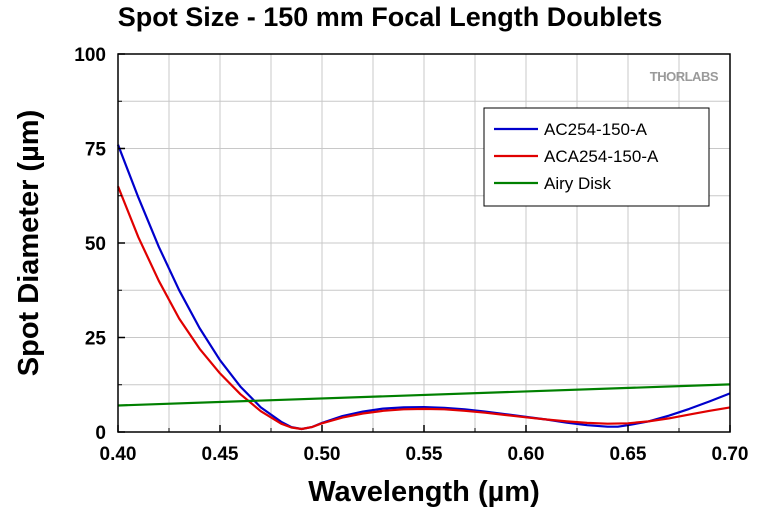  I want to click on legend: AC254-150-A ACA254-150-A Airy Disk, so click(596, 157).